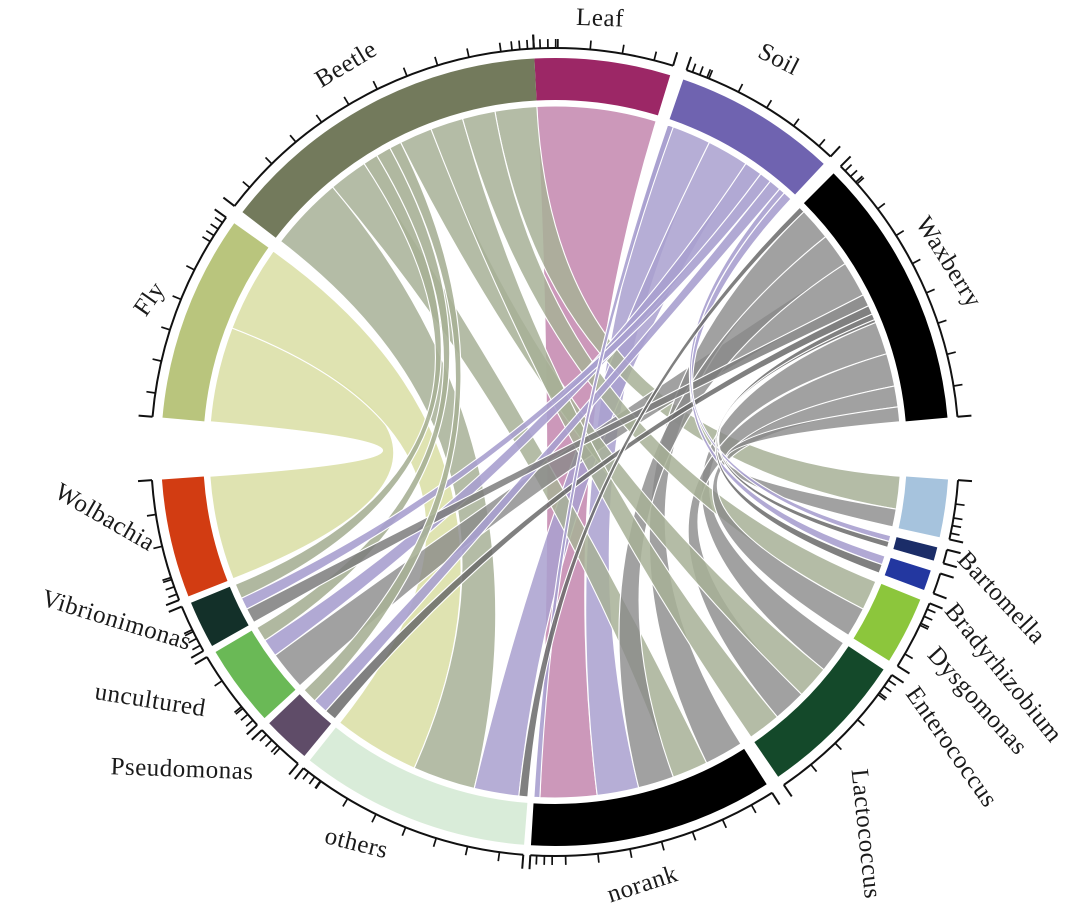 Image resolution: width=1080 pixels, height=916 pixels. I want to click on axis-Vibrionimonas, so click(186, 632).